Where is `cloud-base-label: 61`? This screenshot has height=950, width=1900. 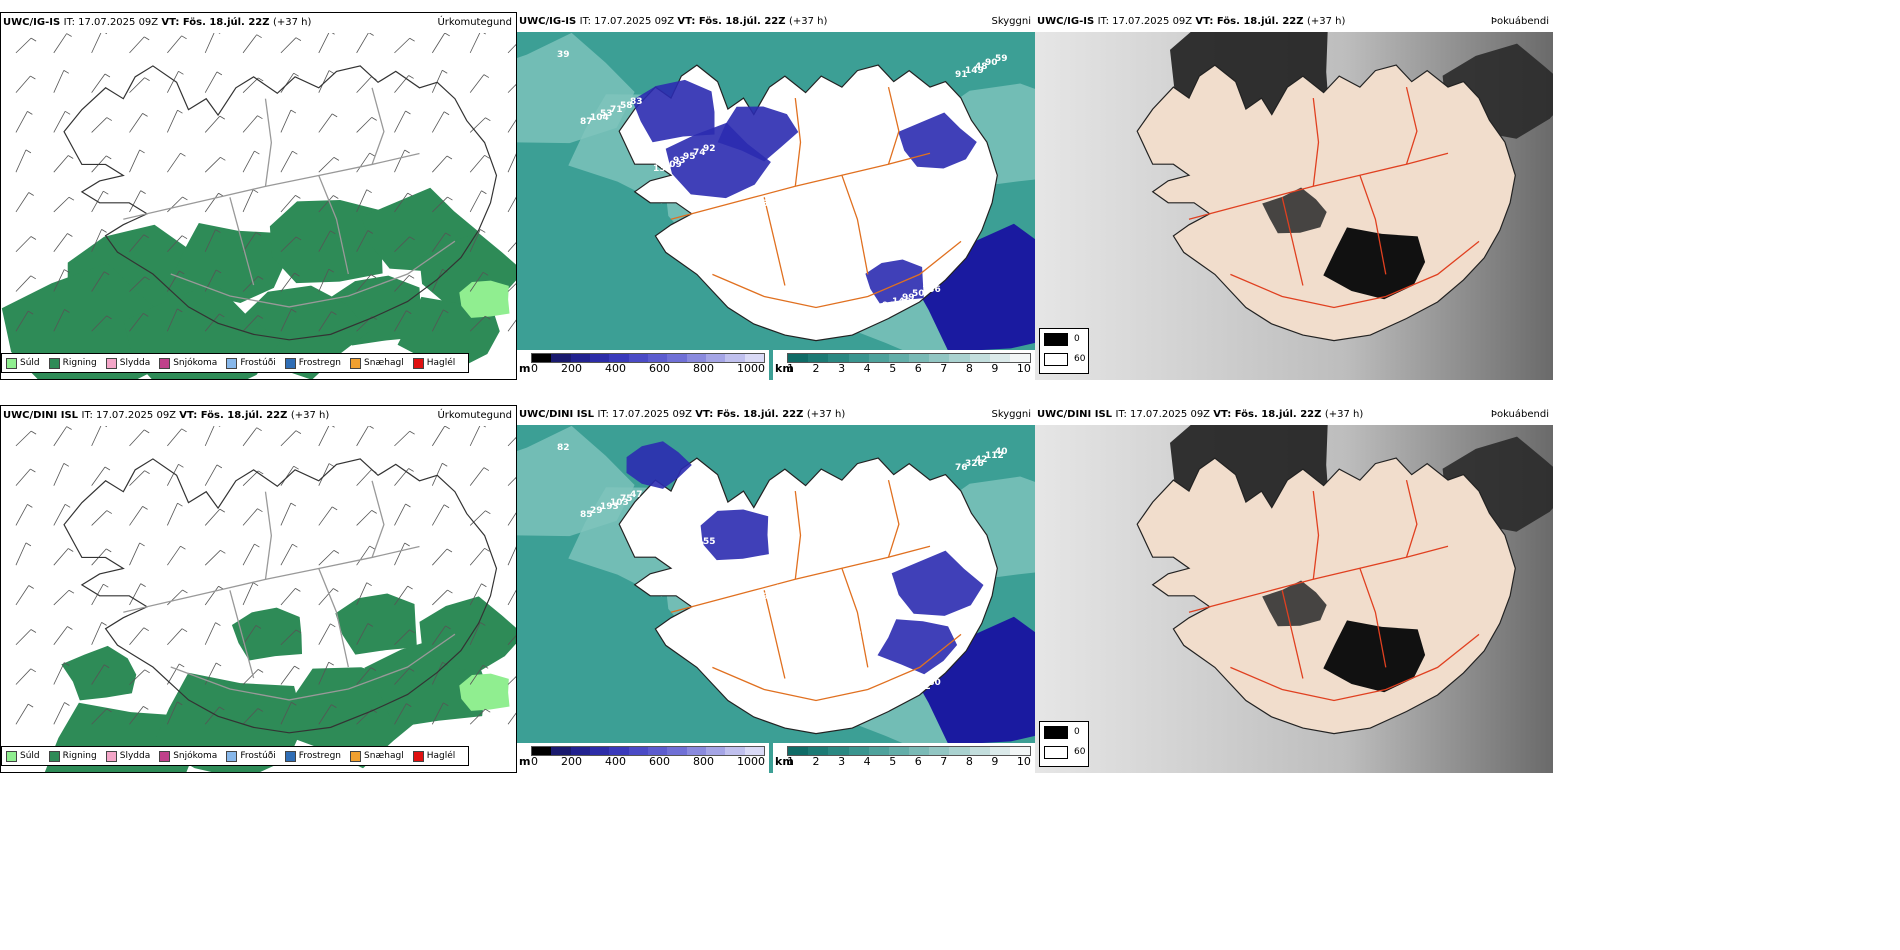 cloud-base-label: 61 is located at coordinates (845, 247).